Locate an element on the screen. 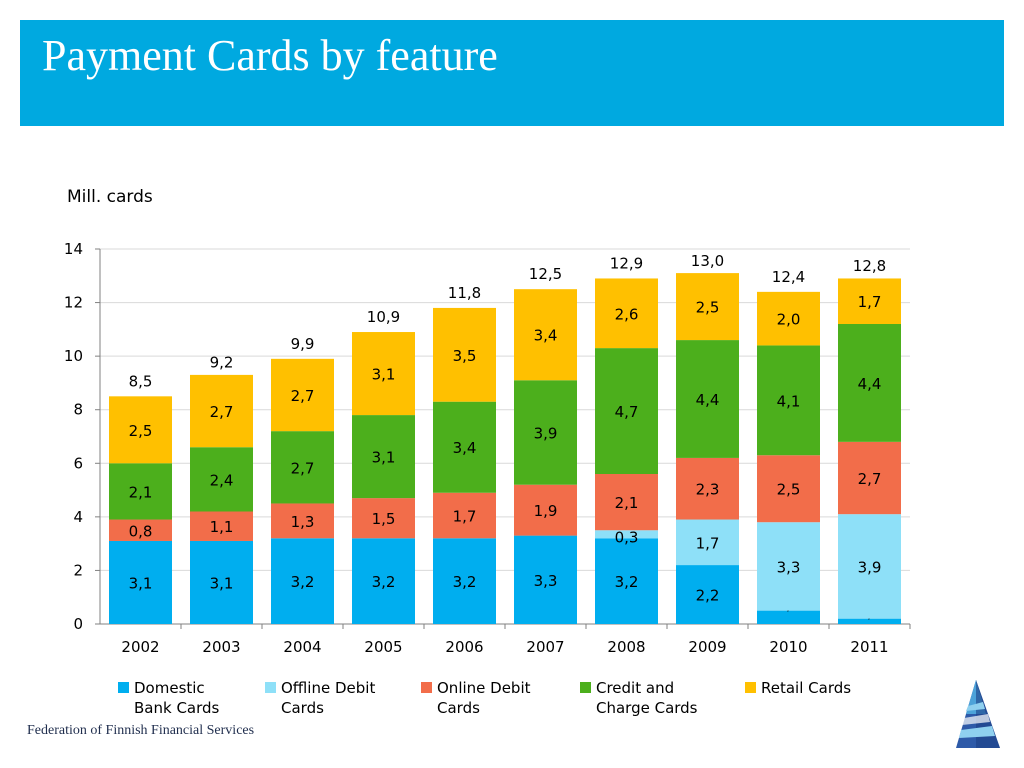  legend-label: Domestic Bank Cards is located at coordinates (177, 698).